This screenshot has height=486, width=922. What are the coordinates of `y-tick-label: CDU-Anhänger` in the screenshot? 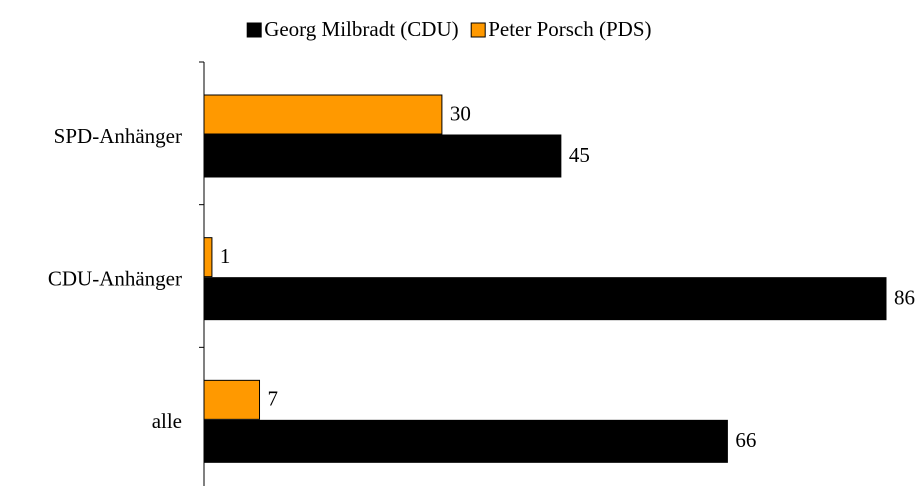 It's located at (115, 278).